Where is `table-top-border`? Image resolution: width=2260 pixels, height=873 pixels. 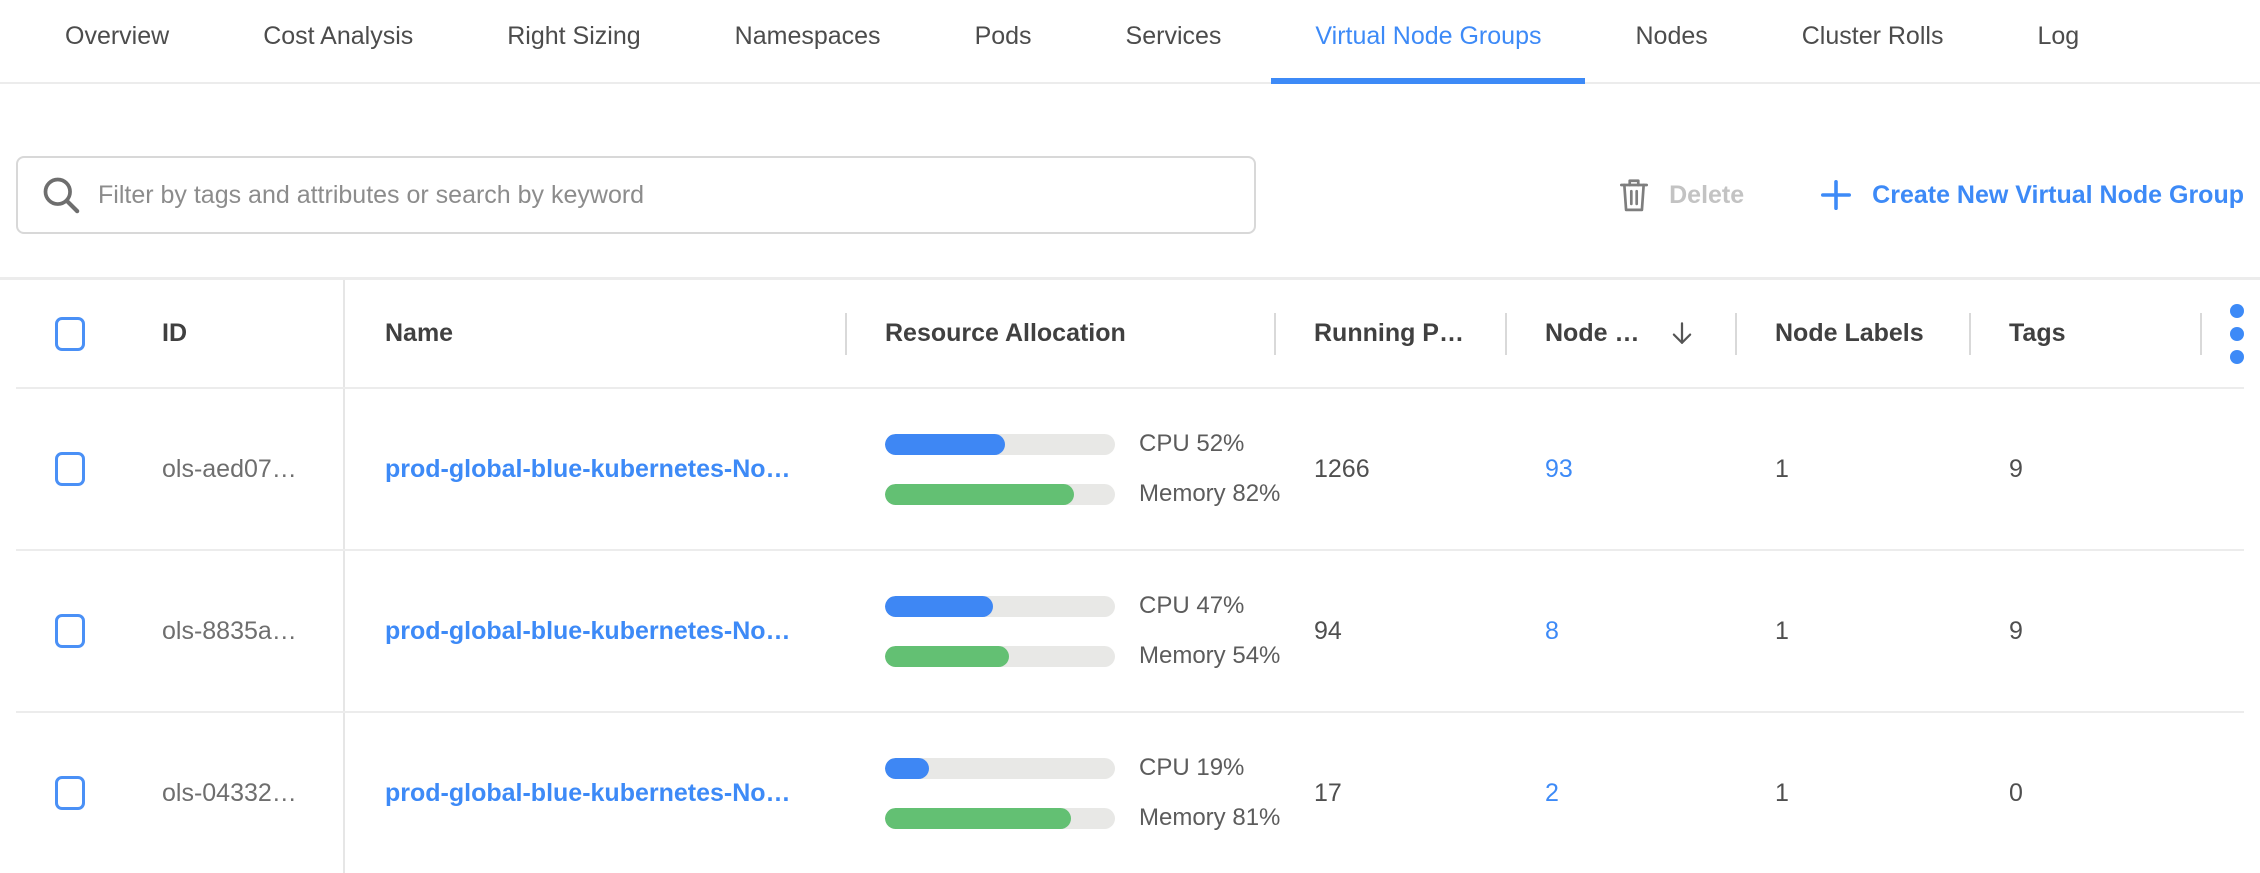 table-top-border is located at coordinates (1130, 278).